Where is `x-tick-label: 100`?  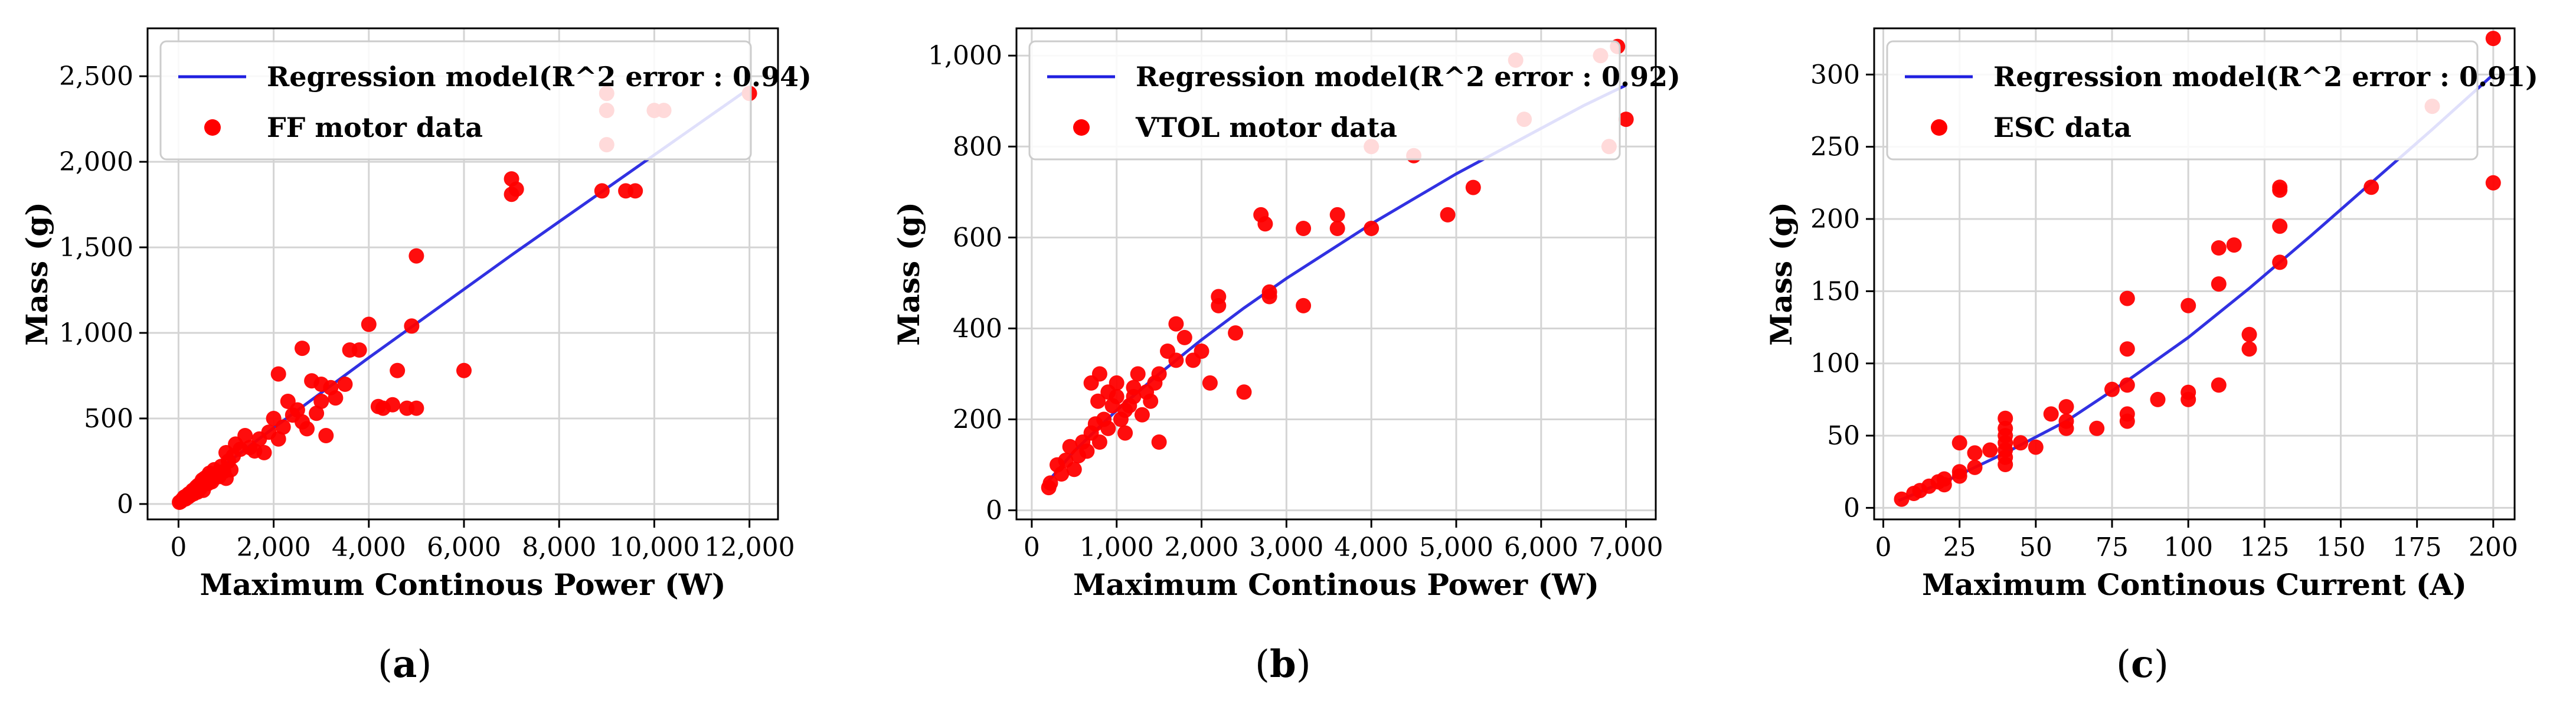
x-tick-label: 100 is located at coordinates (2188, 547).